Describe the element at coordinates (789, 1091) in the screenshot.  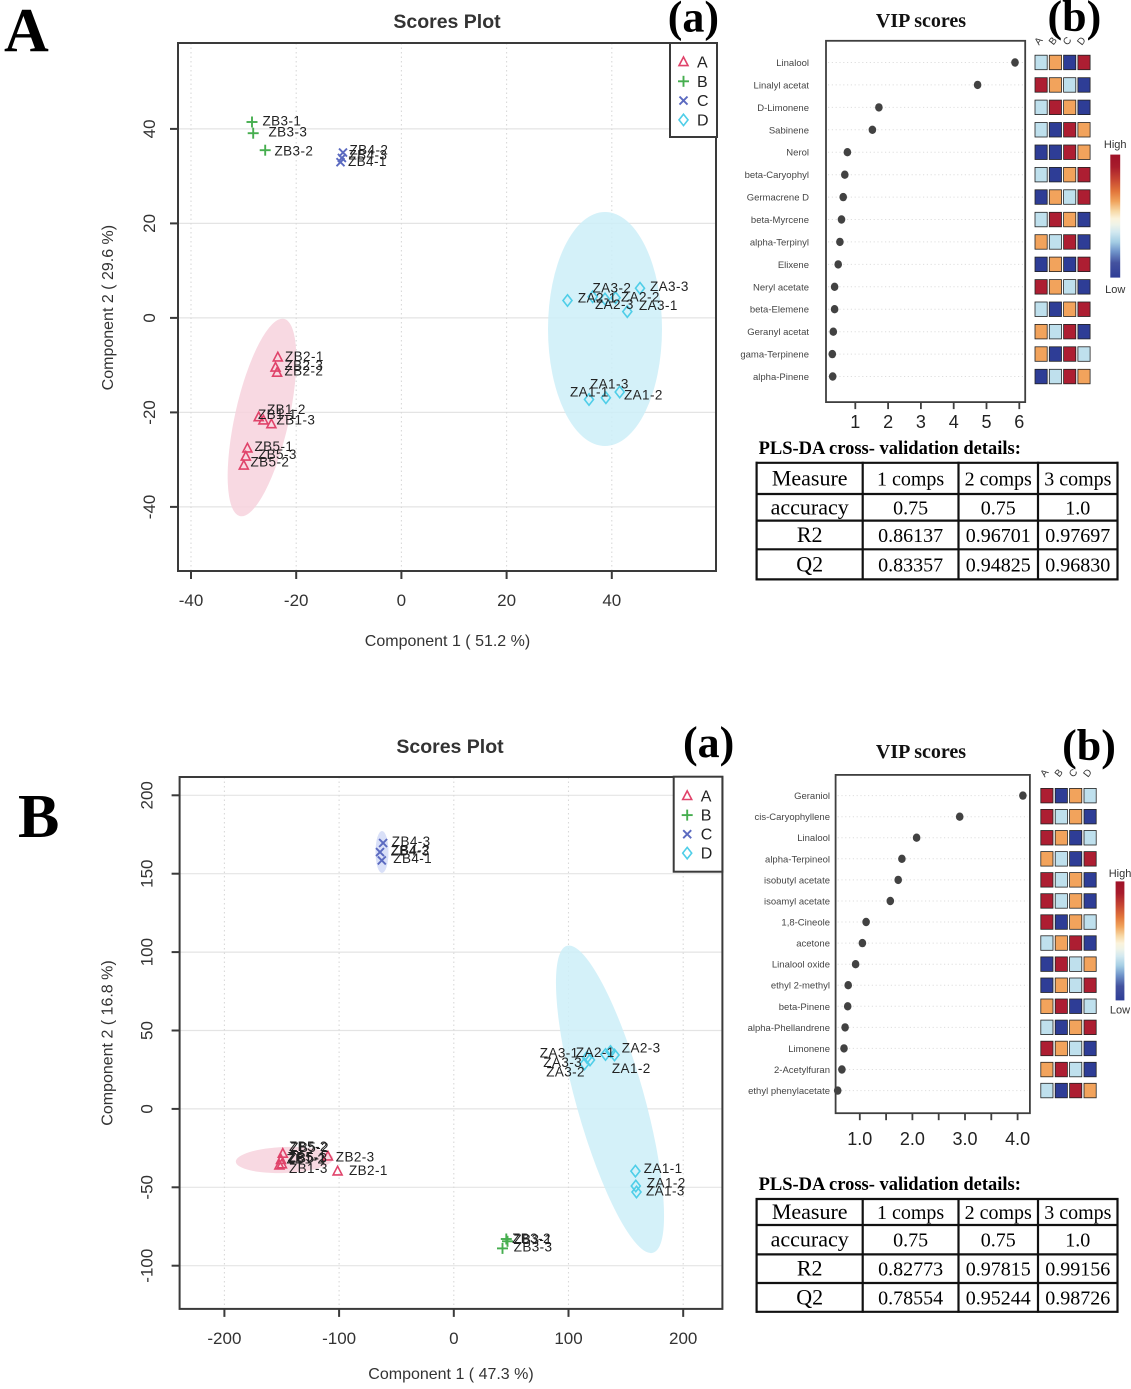
I see `svg-text: ethyl phenylacetate` at that location.